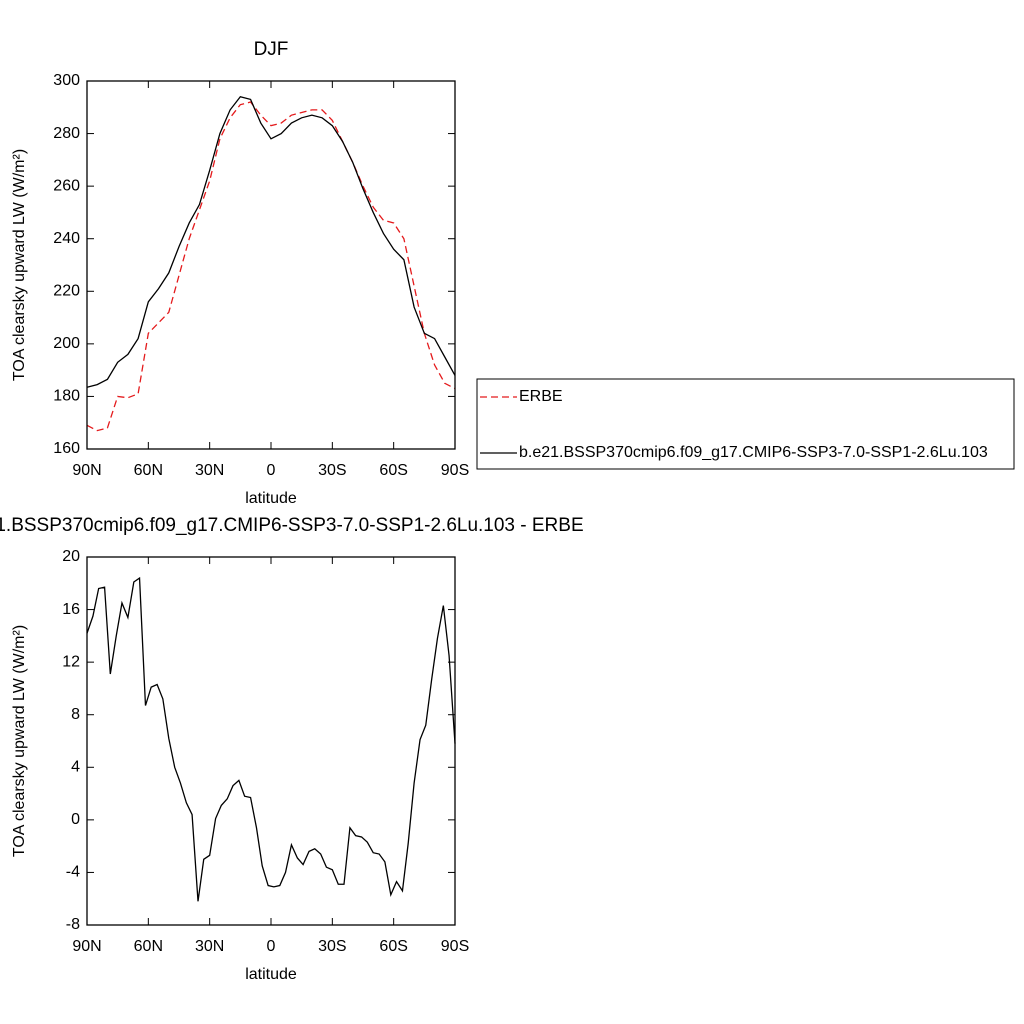  Describe the element at coordinates (271, 49) in the screenshot. I see `chart-title: DJF` at that location.